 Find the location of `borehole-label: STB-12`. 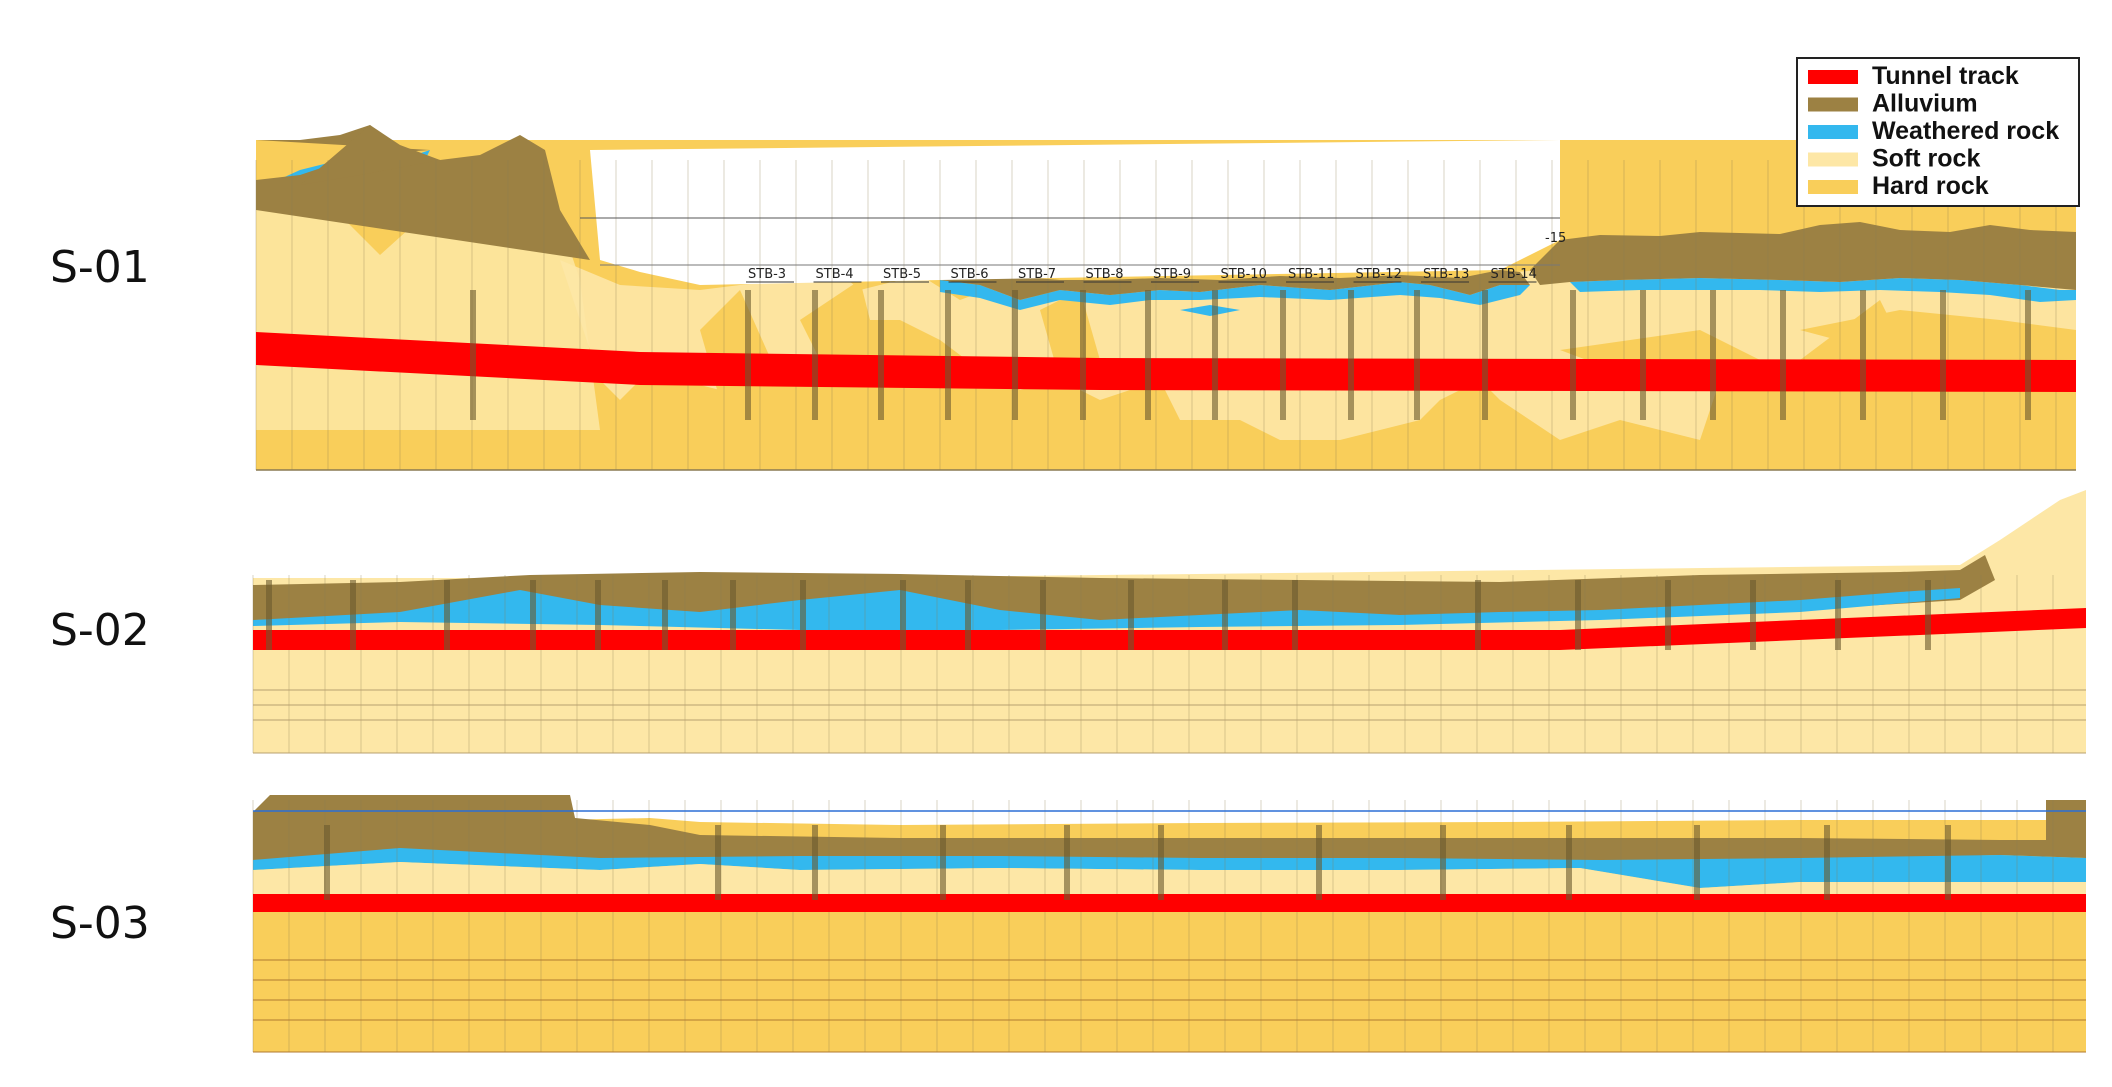

borehole-label: STB-12 is located at coordinates (1379, 274).